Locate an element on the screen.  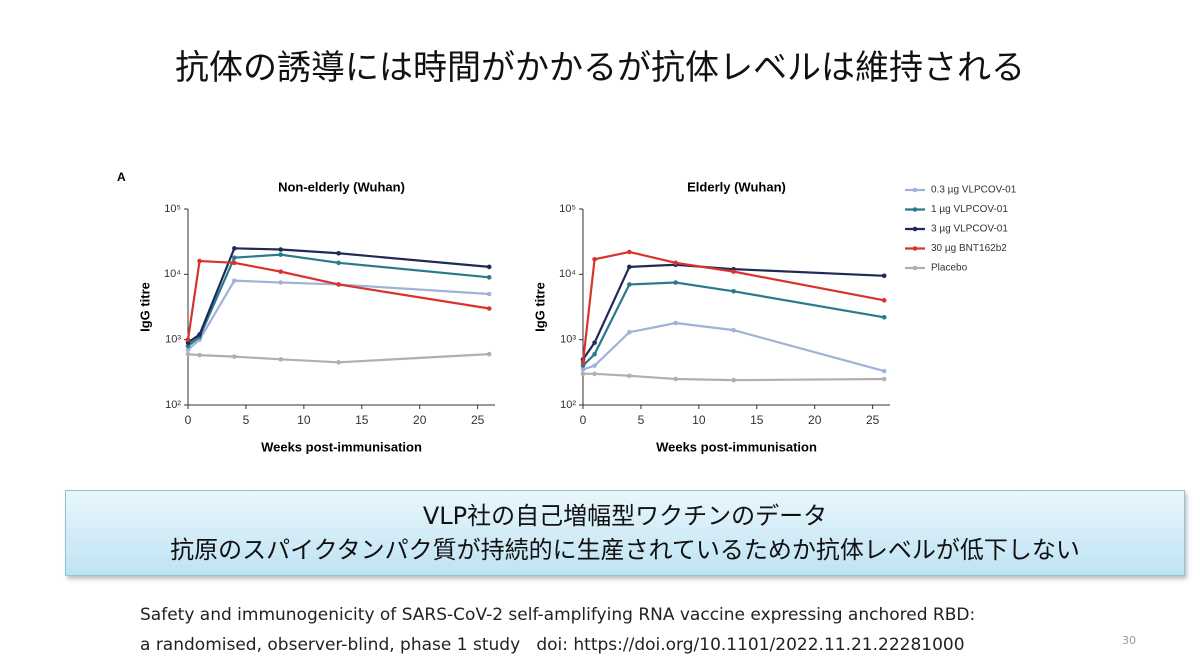
panel-label: A is located at coordinates (121, 177).